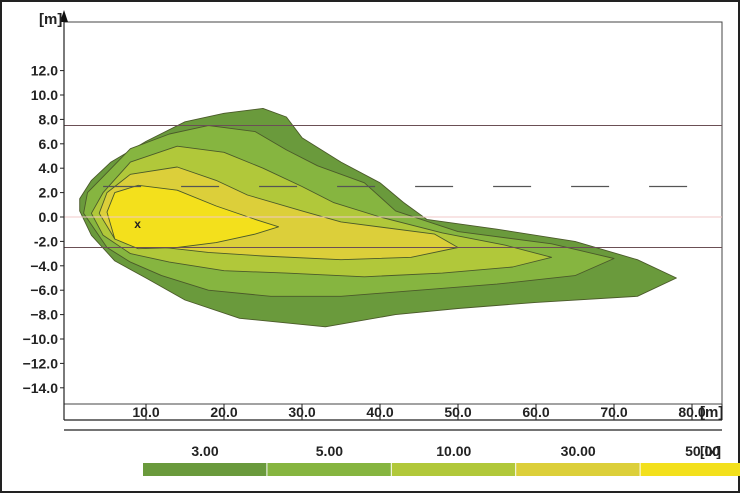 Image resolution: width=740 pixels, height=493 pixels. What do you see at coordinates (44, 315) in the screenshot?
I see `y-tick-label: −8.0` at bounding box center [44, 315].